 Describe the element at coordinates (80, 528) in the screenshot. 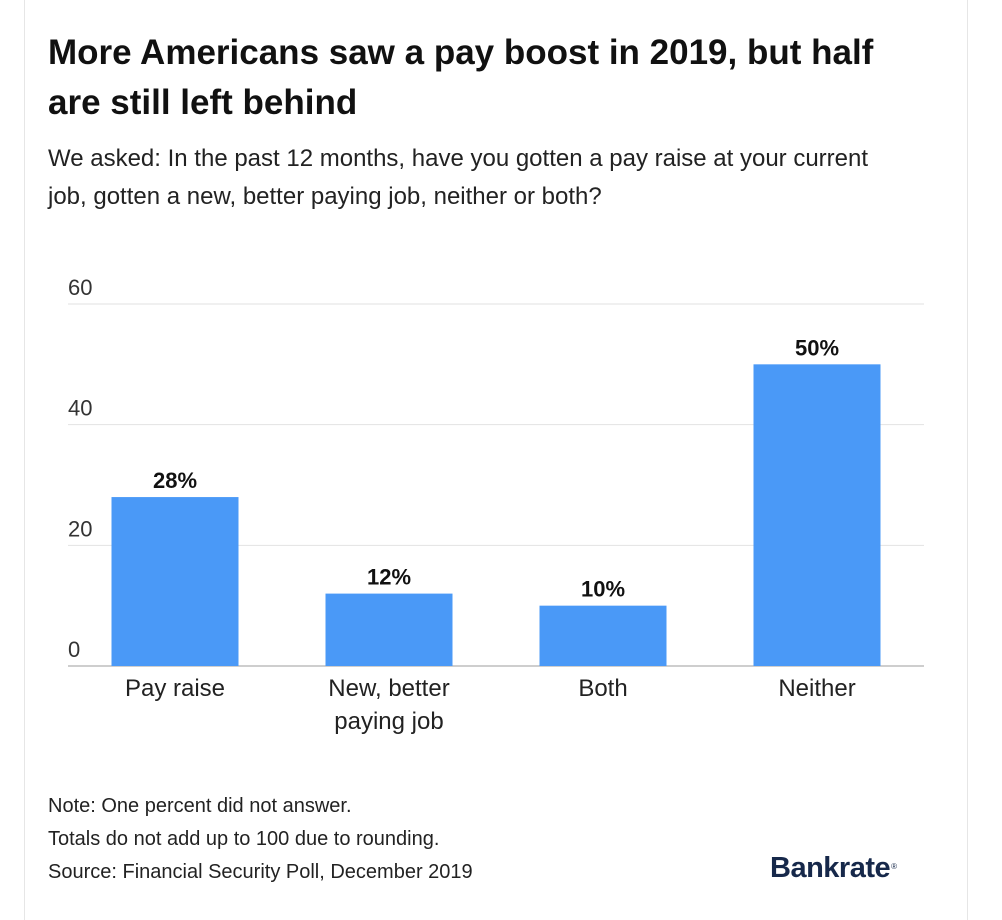

I see `y-tick-label: 20` at that location.